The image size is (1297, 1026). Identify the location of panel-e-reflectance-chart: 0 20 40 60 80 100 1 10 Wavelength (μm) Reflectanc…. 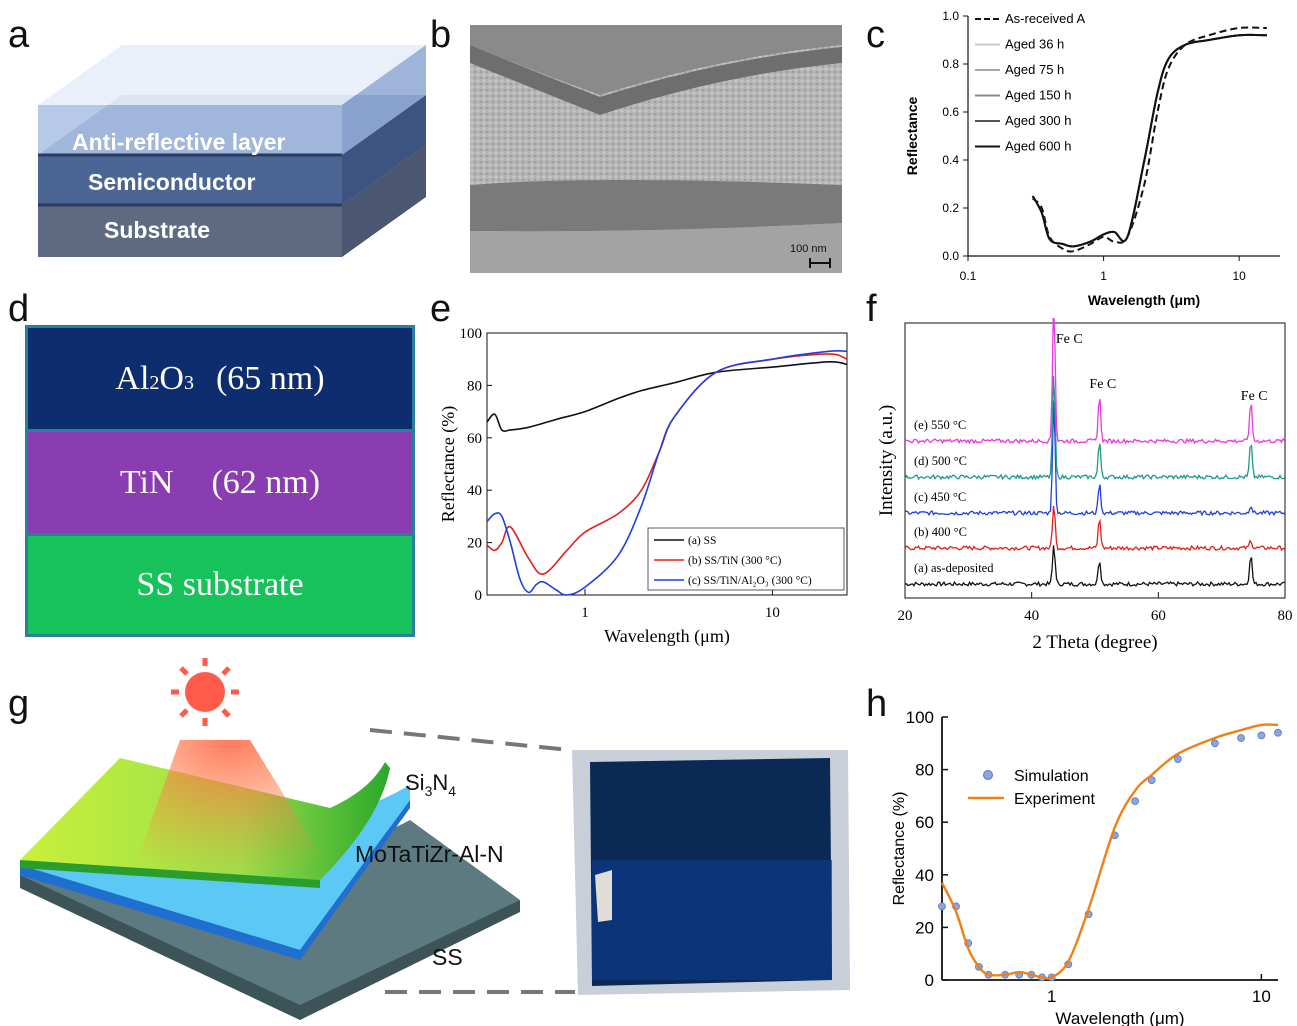
(643, 486).